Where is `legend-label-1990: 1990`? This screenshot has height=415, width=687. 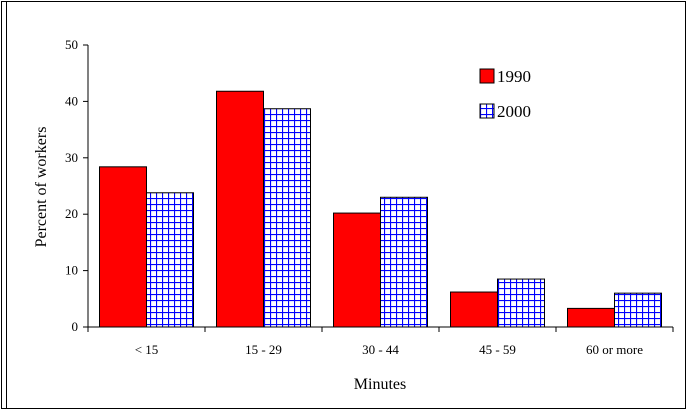
legend-label-1990: 1990 is located at coordinates (514, 76).